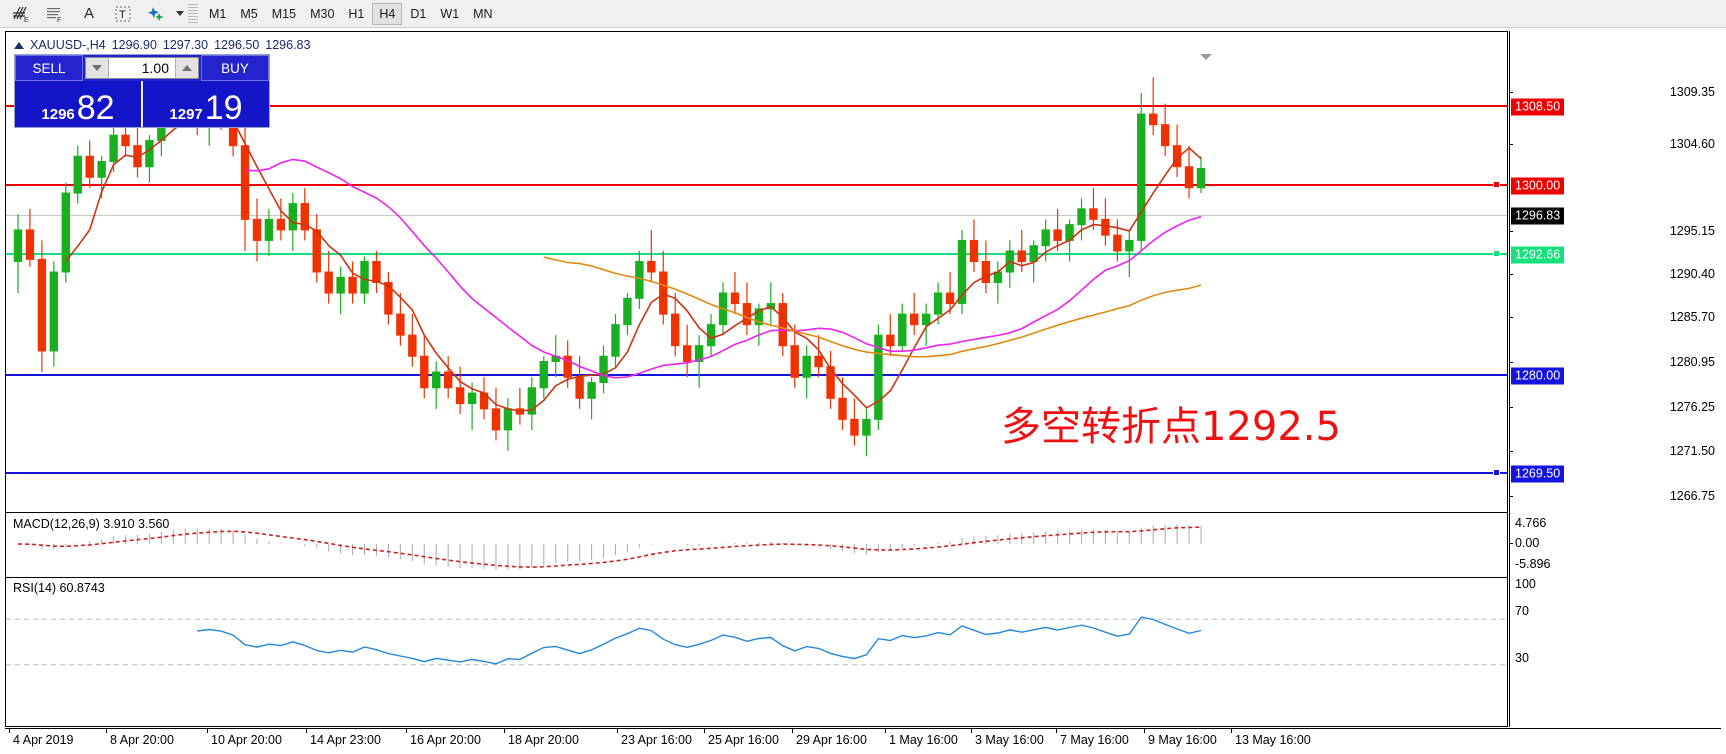 This screenshot has width=1726, height=754. I want to click on main-toolbar: E F A T M1 M5 M15 M30 H1 H4 D1 W1 MN, so click(863, 14).